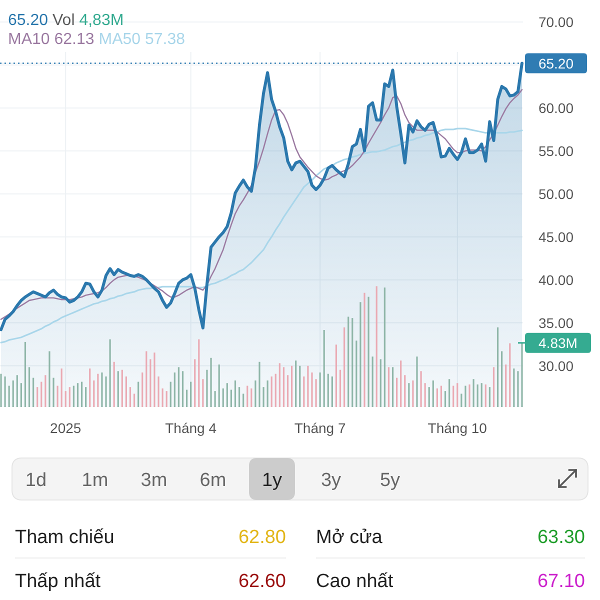 This screenshot has height=600, width=600. I want to click on y-tick-label: 35.00, so click(556, 322).